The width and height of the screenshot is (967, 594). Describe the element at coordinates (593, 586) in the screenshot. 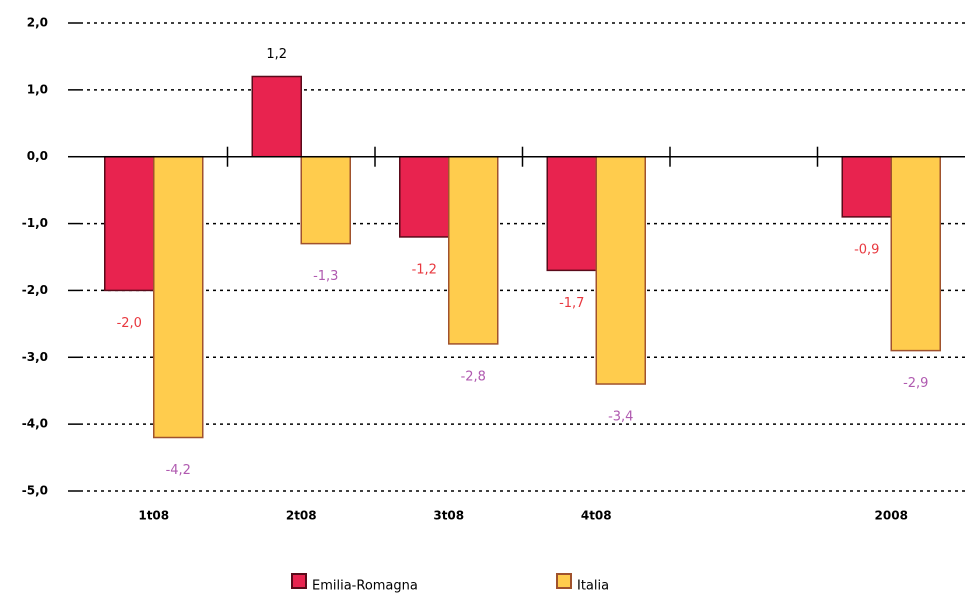

I see `legend-label: Italia` at that location.